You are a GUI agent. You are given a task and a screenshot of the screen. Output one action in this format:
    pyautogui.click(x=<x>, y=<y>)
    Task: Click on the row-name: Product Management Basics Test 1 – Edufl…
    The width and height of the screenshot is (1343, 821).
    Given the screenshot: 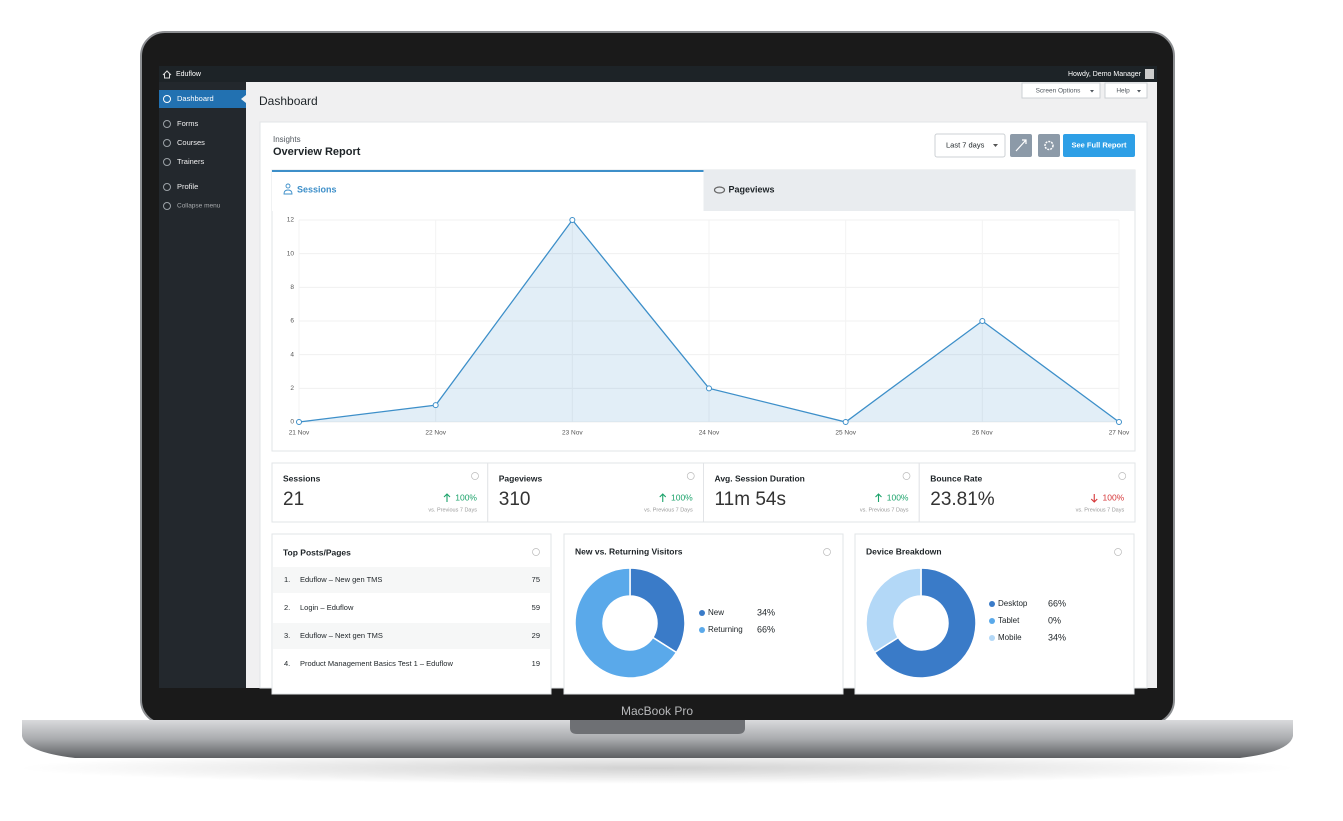 What is the action you would take?
    pyautogui.click(x=376, y=663)
    